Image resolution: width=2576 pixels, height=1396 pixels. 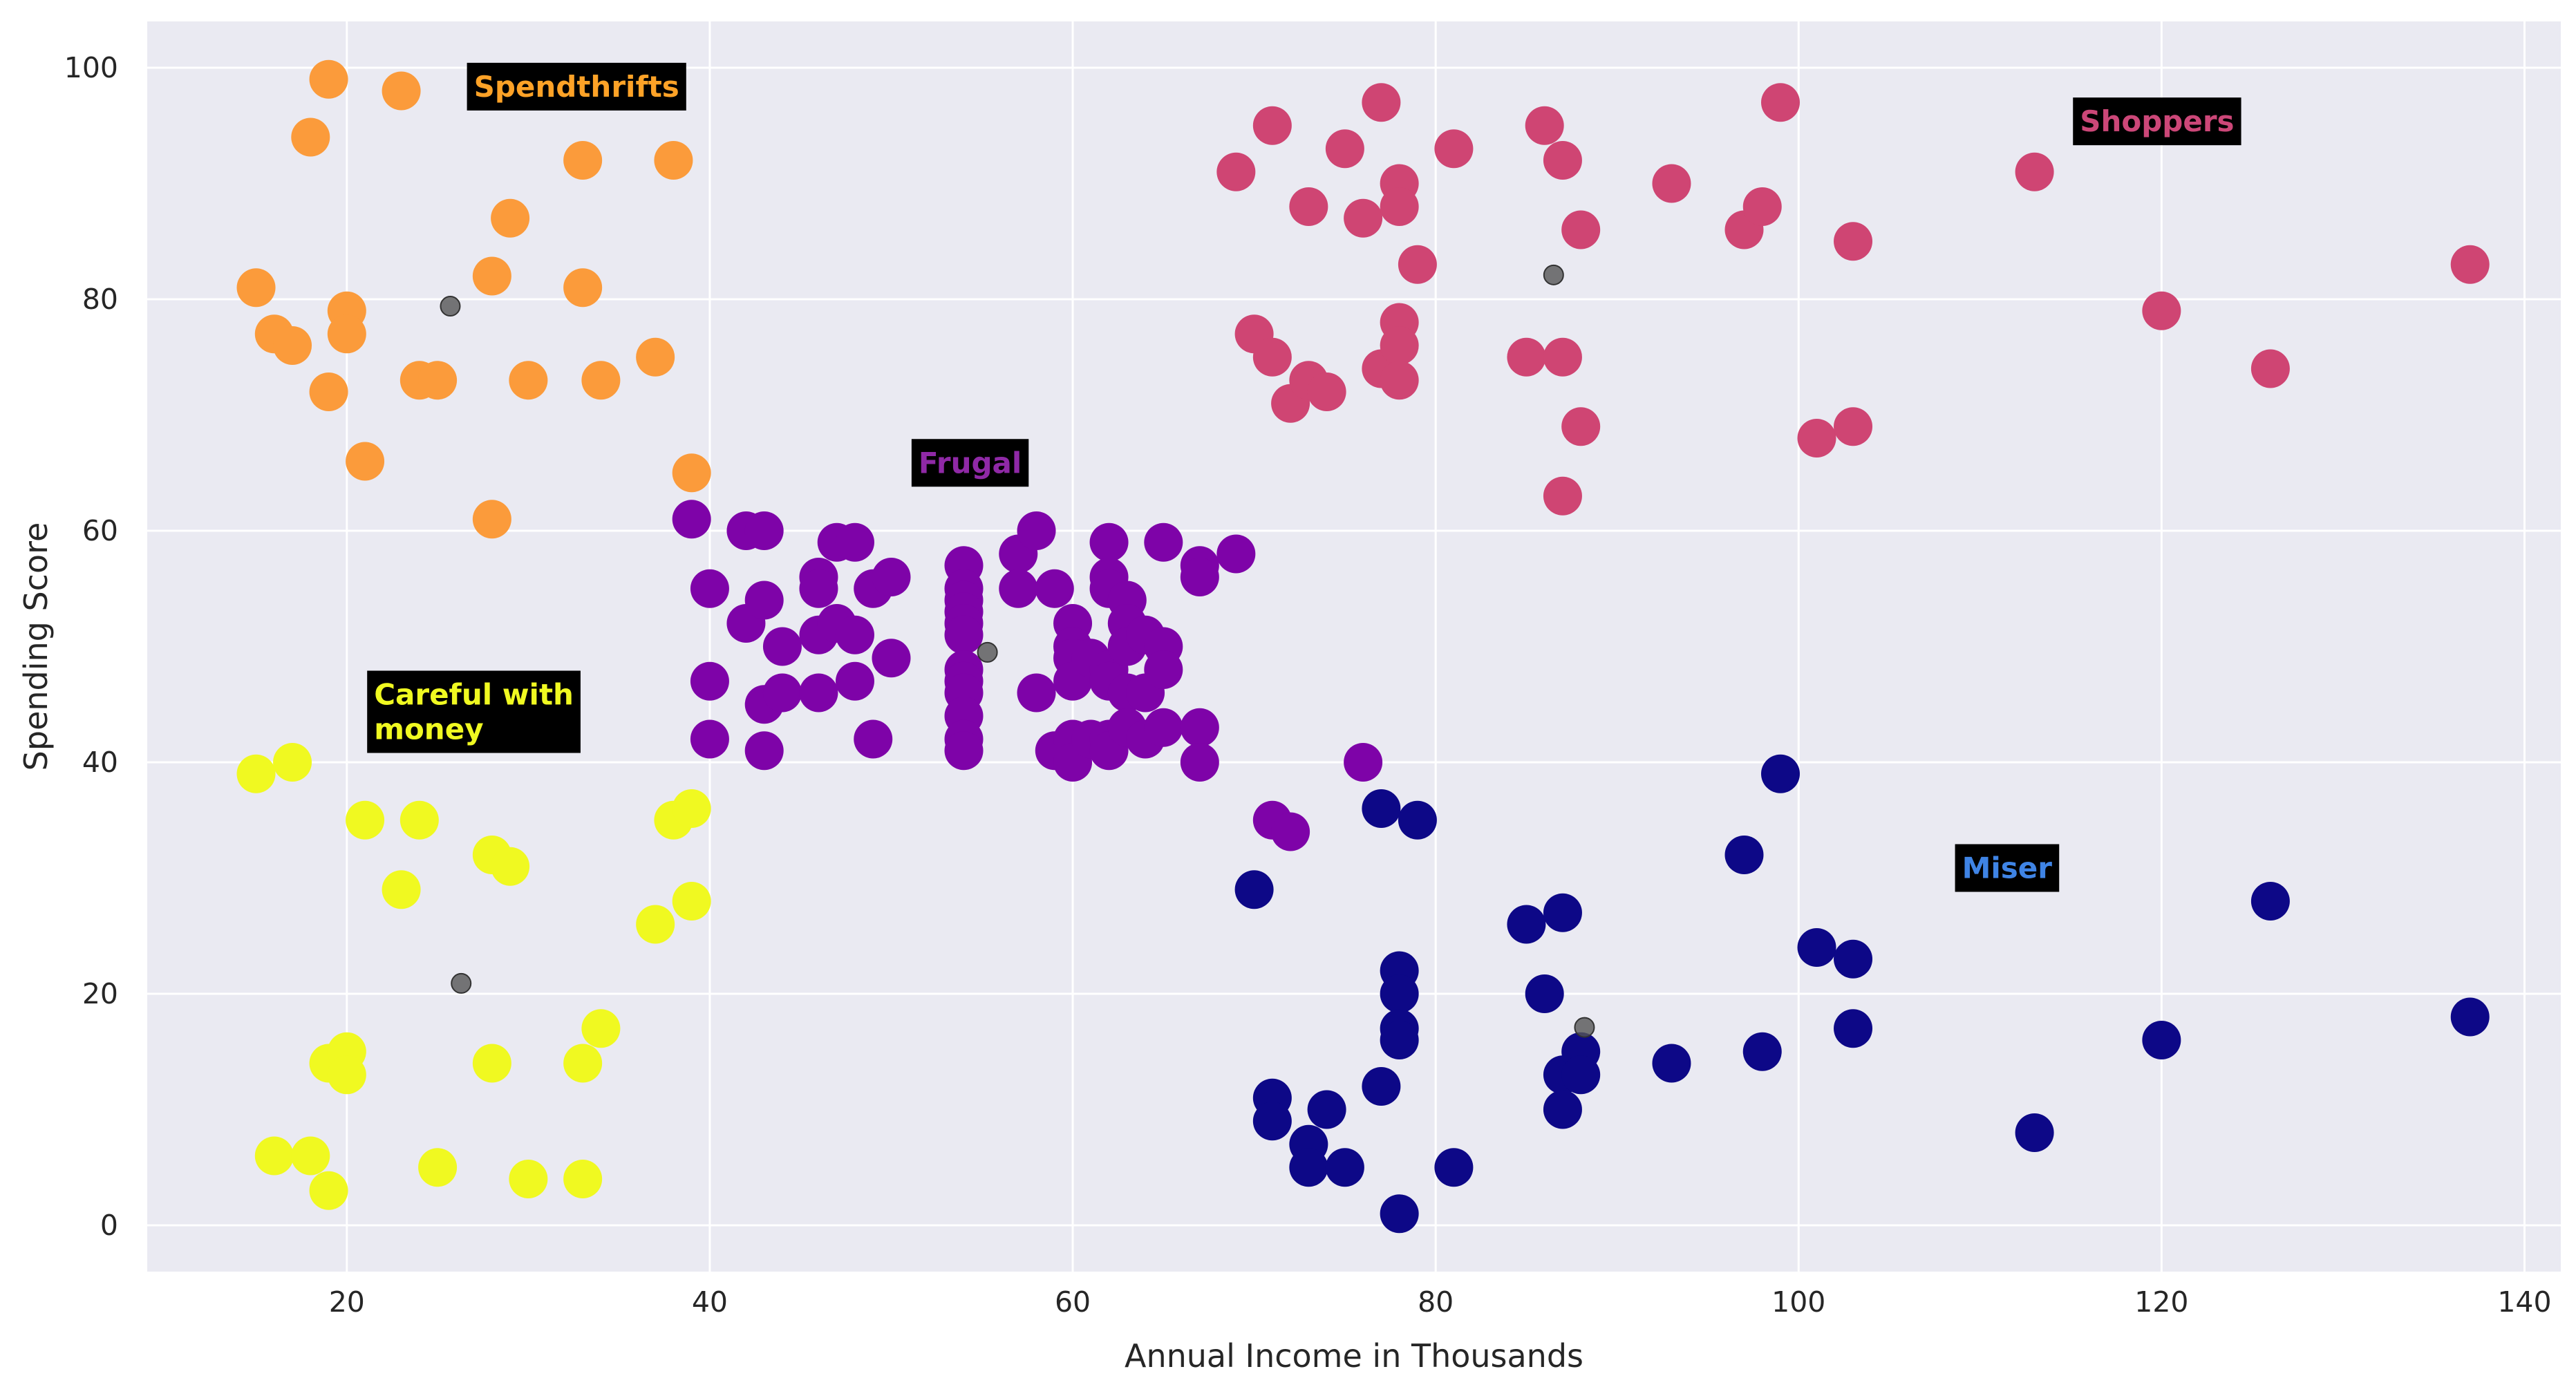 What do you see at coordinates (36, 646) in the screenshot?
I see `y-axis-title: Spending Score` at bounding box center [36, 646].